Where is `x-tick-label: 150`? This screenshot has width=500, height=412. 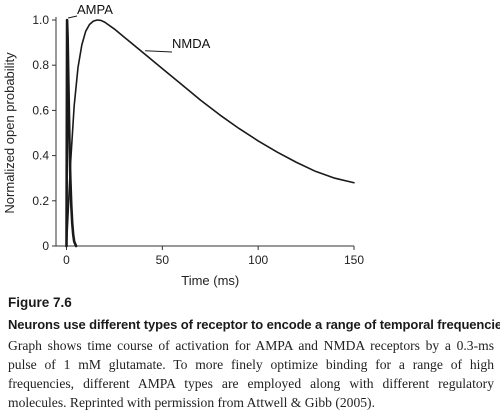 x-tick-label: 150 is located at coordinates (354, 260).